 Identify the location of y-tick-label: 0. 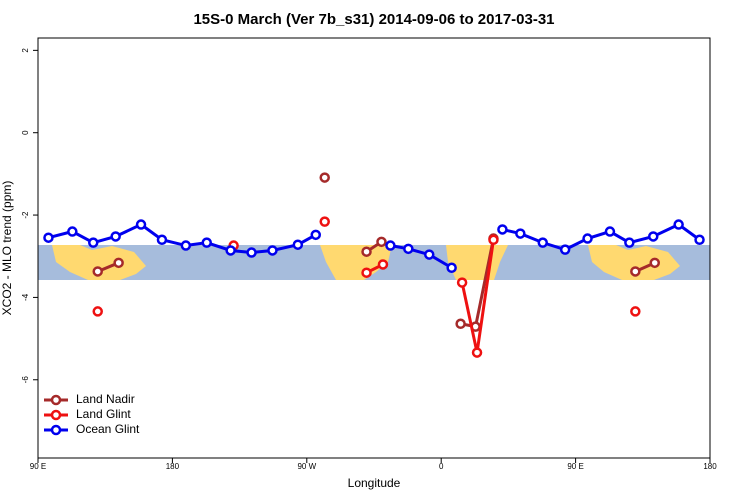
(25, 132).